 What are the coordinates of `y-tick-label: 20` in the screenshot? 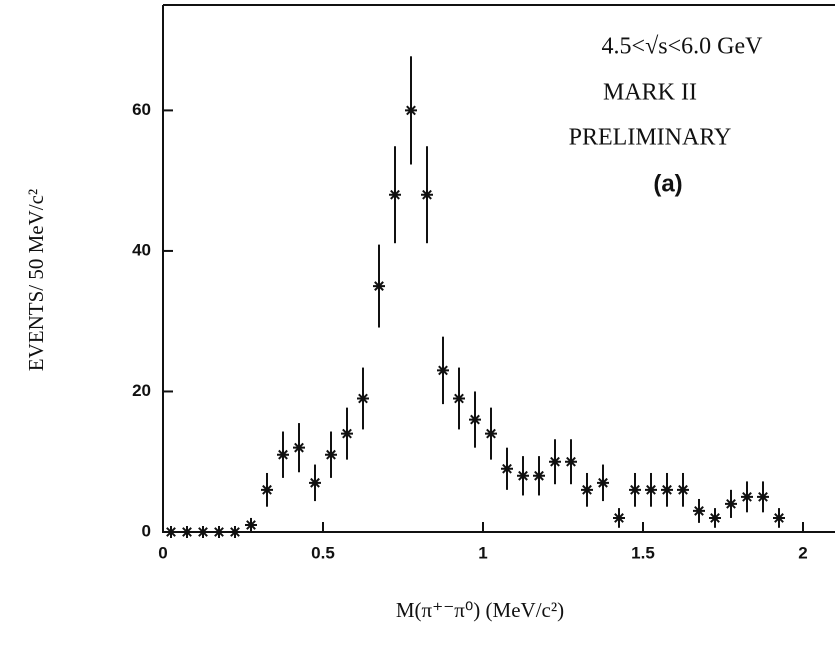 It's located at (141, 390).